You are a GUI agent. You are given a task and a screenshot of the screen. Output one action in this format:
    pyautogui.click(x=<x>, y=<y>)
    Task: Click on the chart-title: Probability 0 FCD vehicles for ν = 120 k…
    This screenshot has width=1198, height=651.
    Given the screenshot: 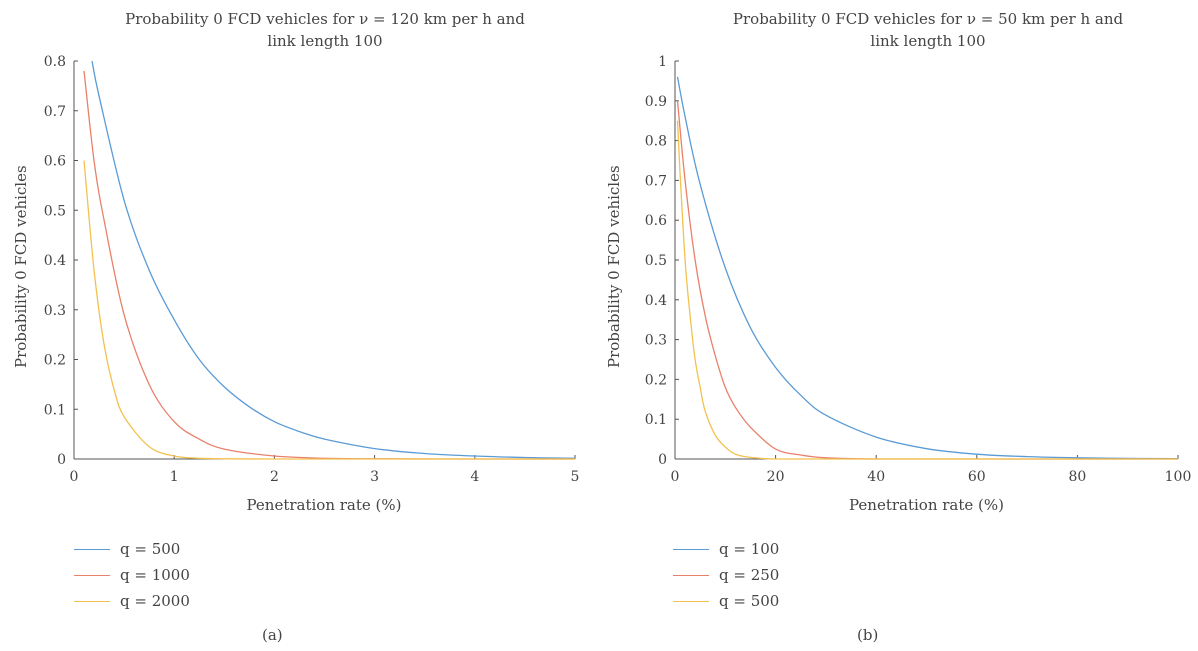 What is the action you would take?
    pyautogui.click(x=325, y=30)
    